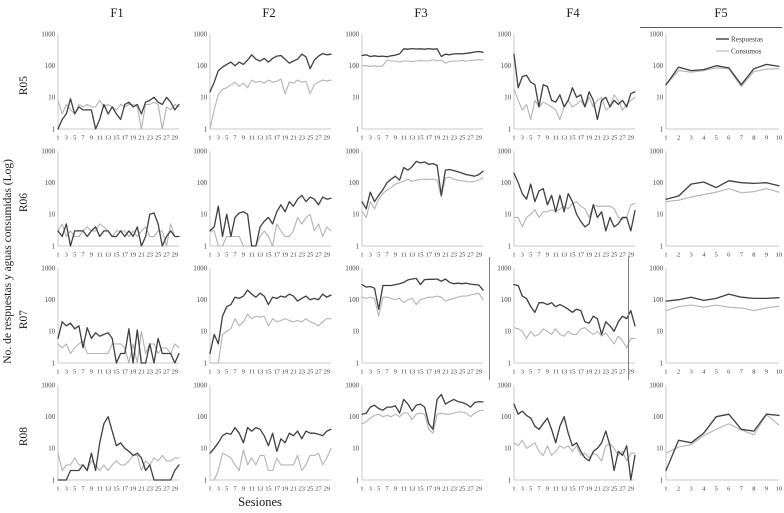  Describe the element at coordinates (712, 85) in the screenshot. I see `chart-R05-F5: 1 10 100 1000 1 2 3 4 5 6 7 8 9 10 Respuestas Consumos` at that location.